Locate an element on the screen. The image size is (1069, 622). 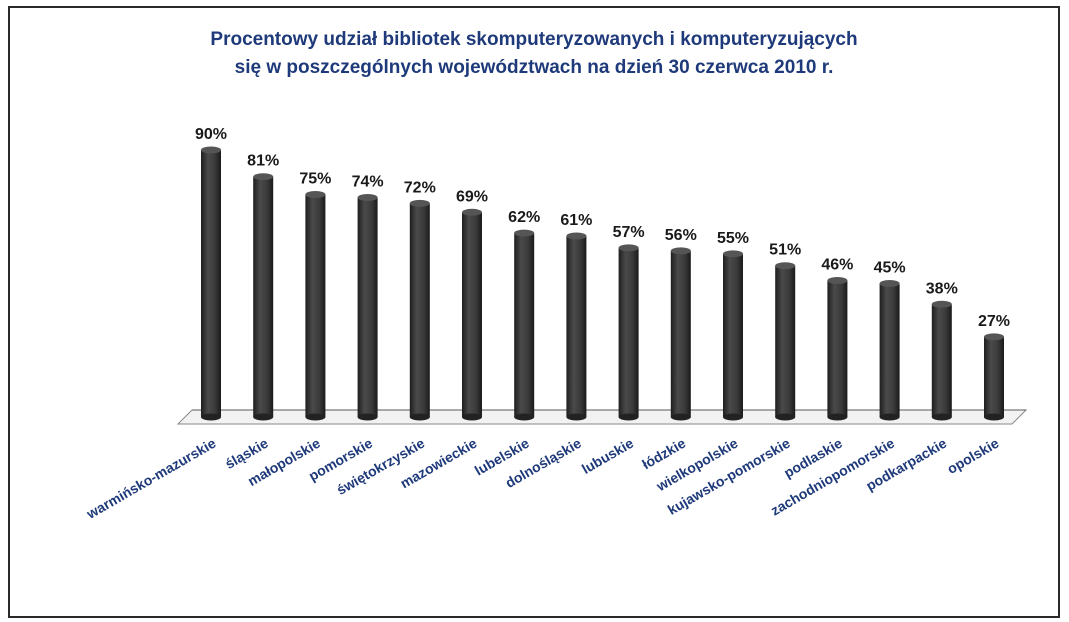
data-label: 51% is located at coordinates (785, 250).